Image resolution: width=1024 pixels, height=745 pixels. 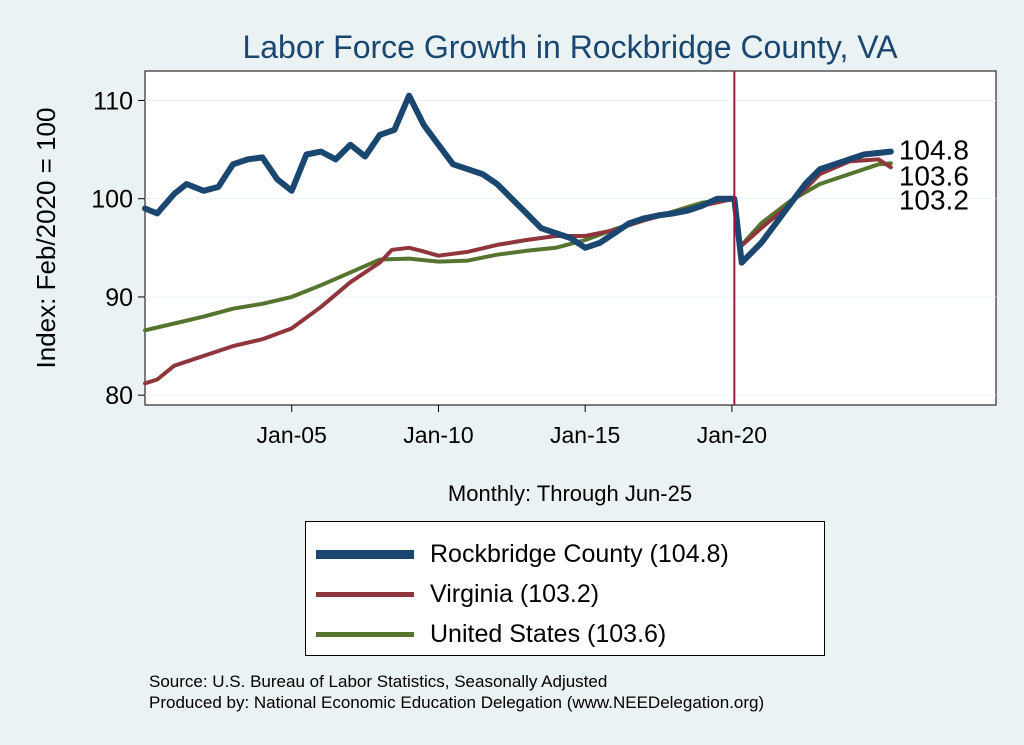 I want to click on legend-item-virginia: Virginia (103.2), so click(x=457, y=594).